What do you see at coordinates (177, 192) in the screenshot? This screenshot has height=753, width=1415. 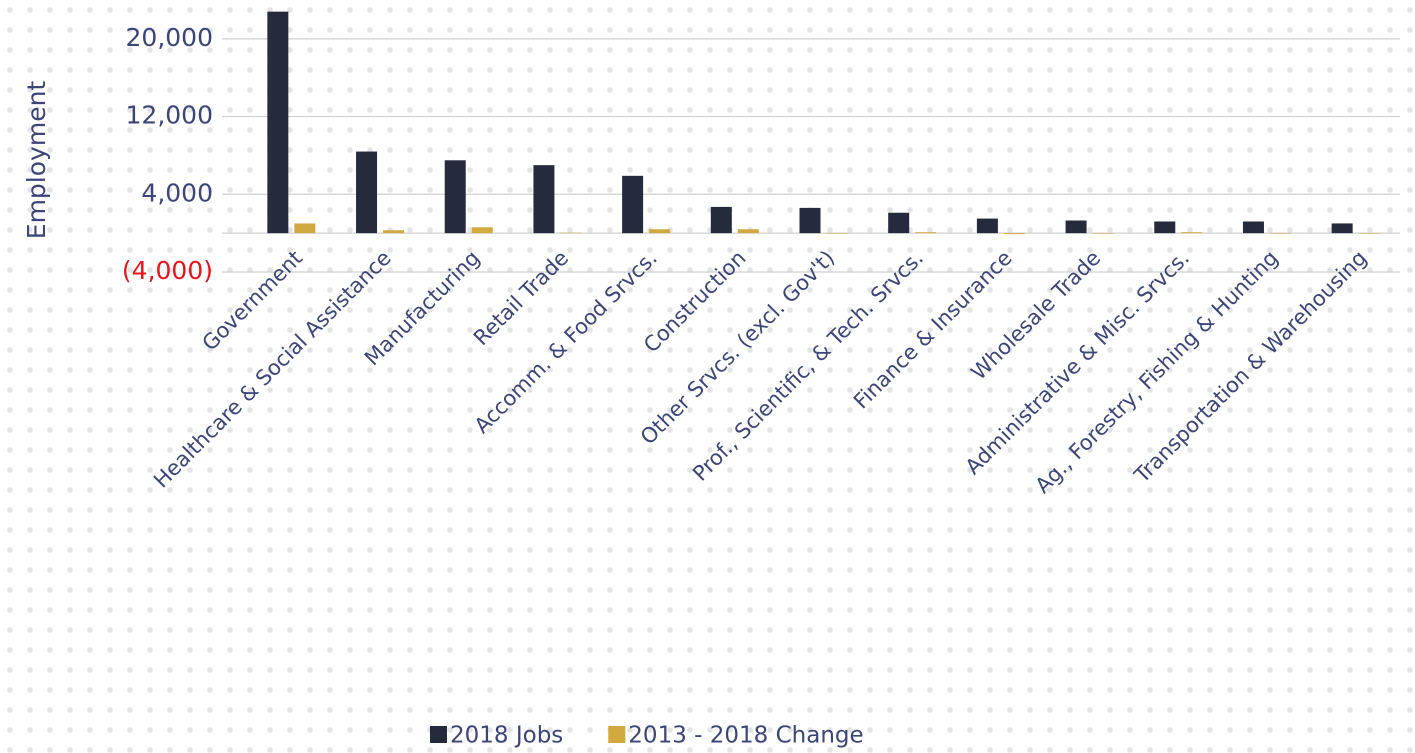 I see `y-tick-label: 4,000` at bounding box center [177, 192].